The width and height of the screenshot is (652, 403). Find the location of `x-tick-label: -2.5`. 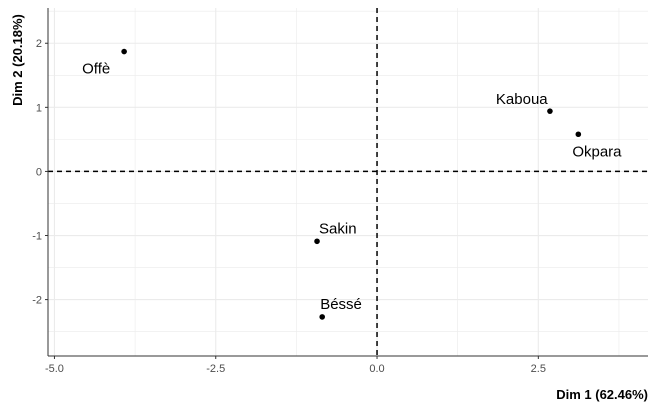

x-tick-label: -2.5 is located at coordinates (215, 369).